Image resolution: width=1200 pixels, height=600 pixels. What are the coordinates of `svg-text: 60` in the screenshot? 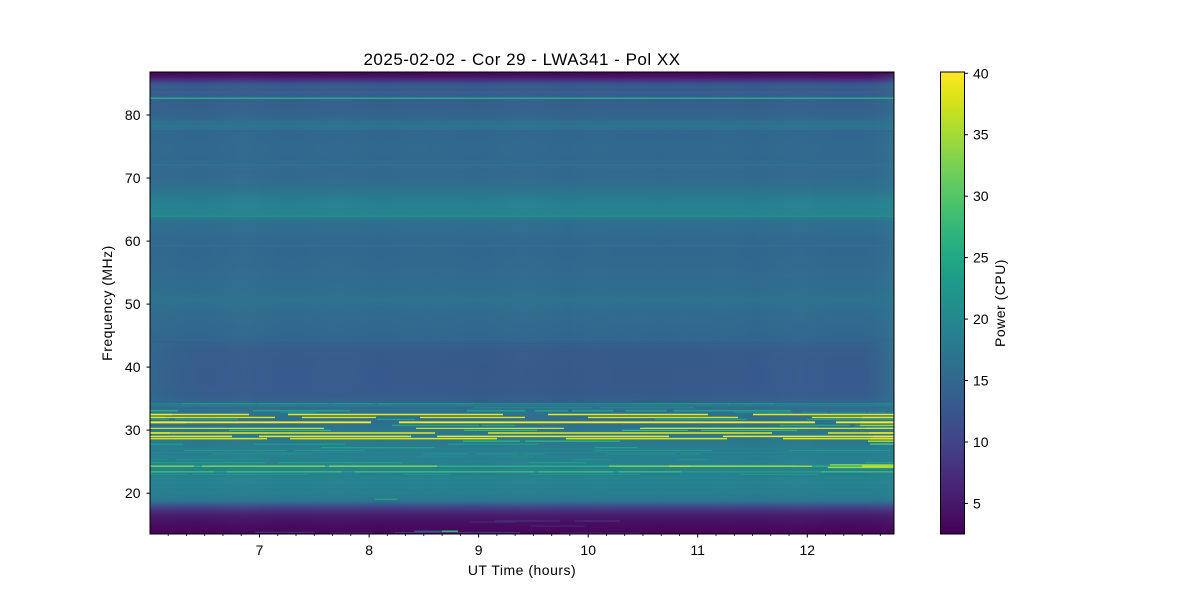 It's located at (133, 241).